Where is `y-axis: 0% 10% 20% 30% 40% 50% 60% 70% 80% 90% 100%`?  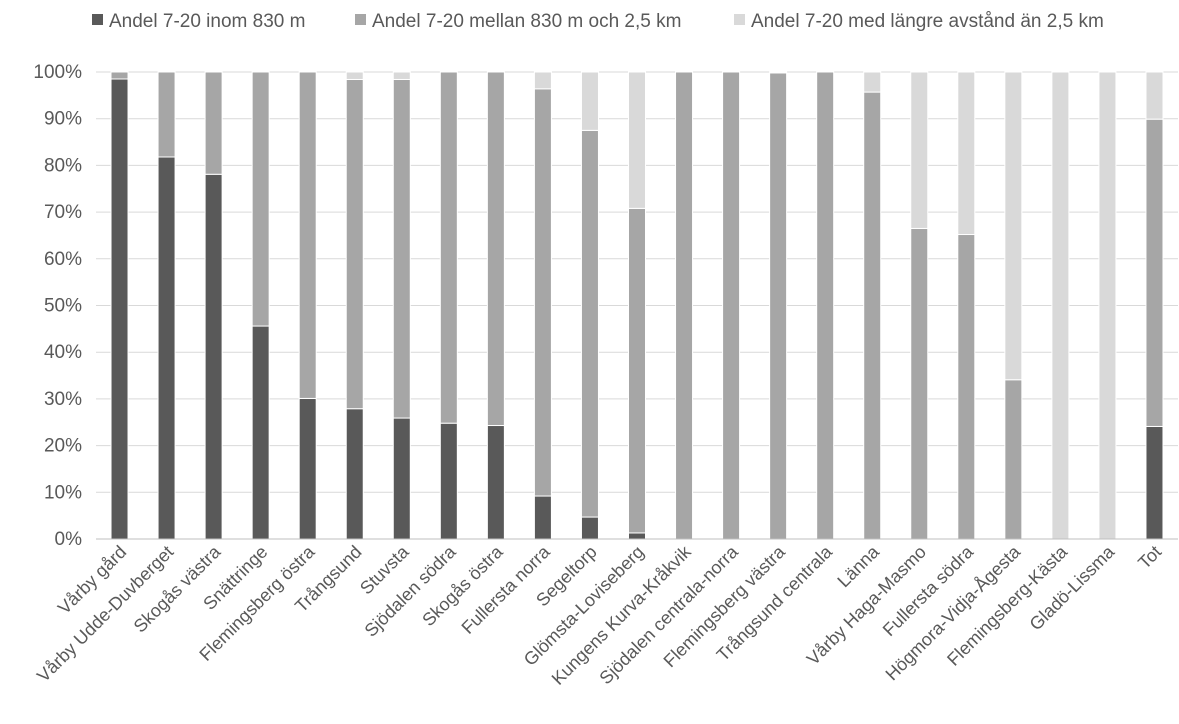 y-axis: 0% 10% 20% 30% 40% 50% 60% 70% 80% 90% 100% is located at coordinates (57, 306).